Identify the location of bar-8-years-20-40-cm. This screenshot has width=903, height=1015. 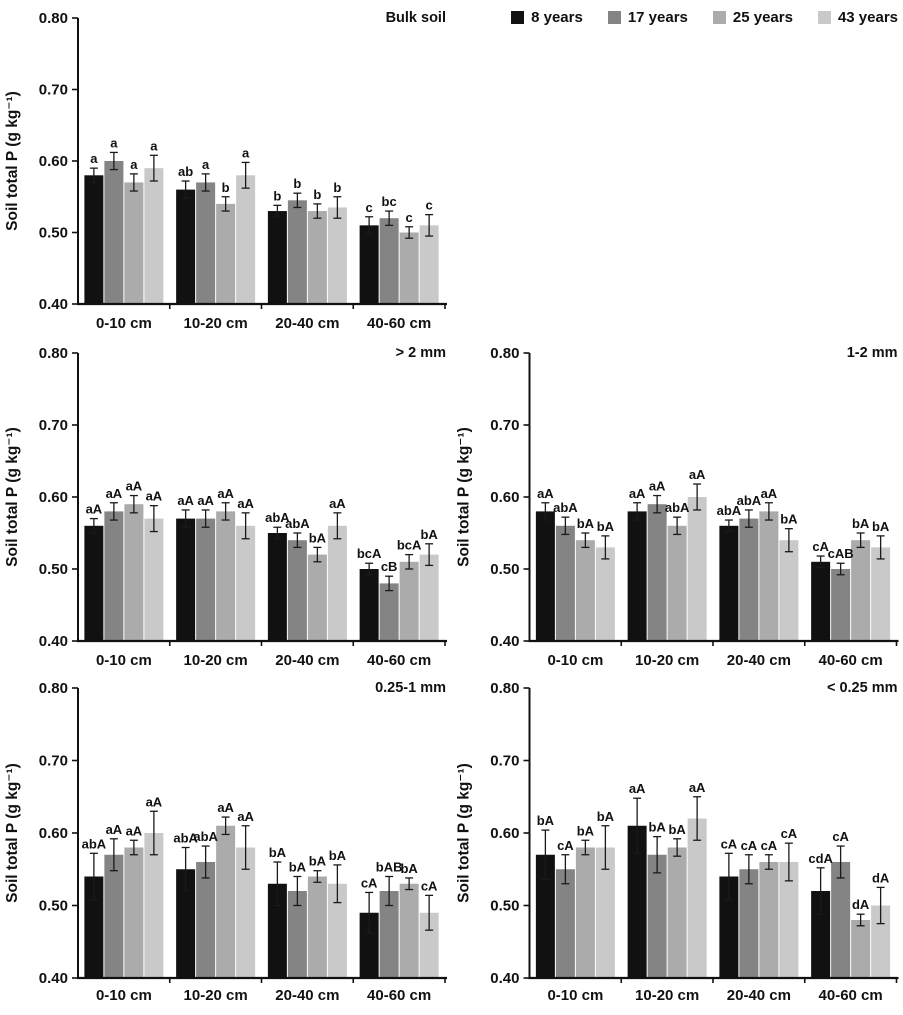
(277, 930).